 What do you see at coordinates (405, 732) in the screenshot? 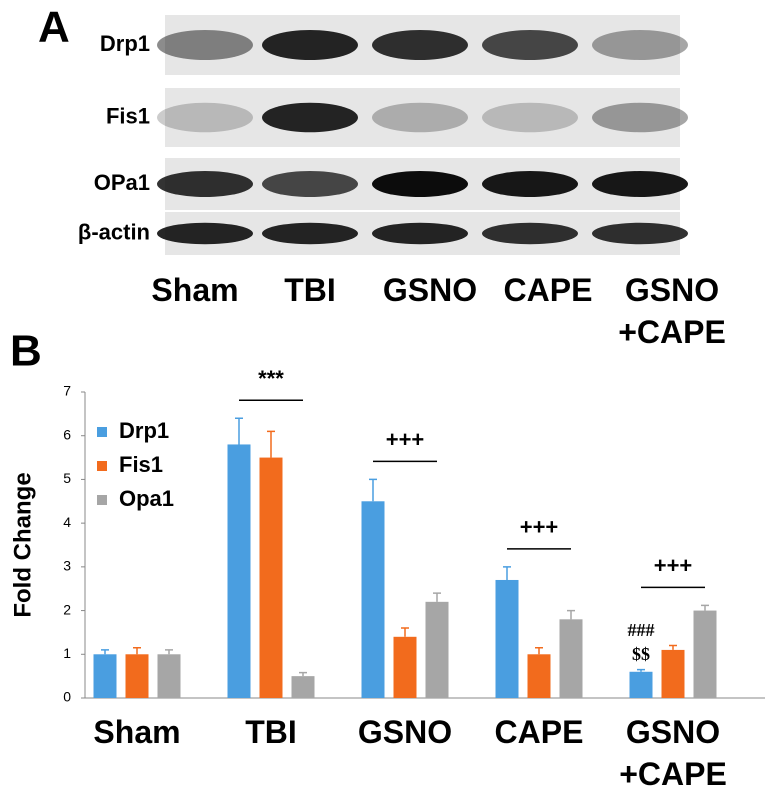
I see `x-tick-label: GSNO` at bounding box center [405, 732].